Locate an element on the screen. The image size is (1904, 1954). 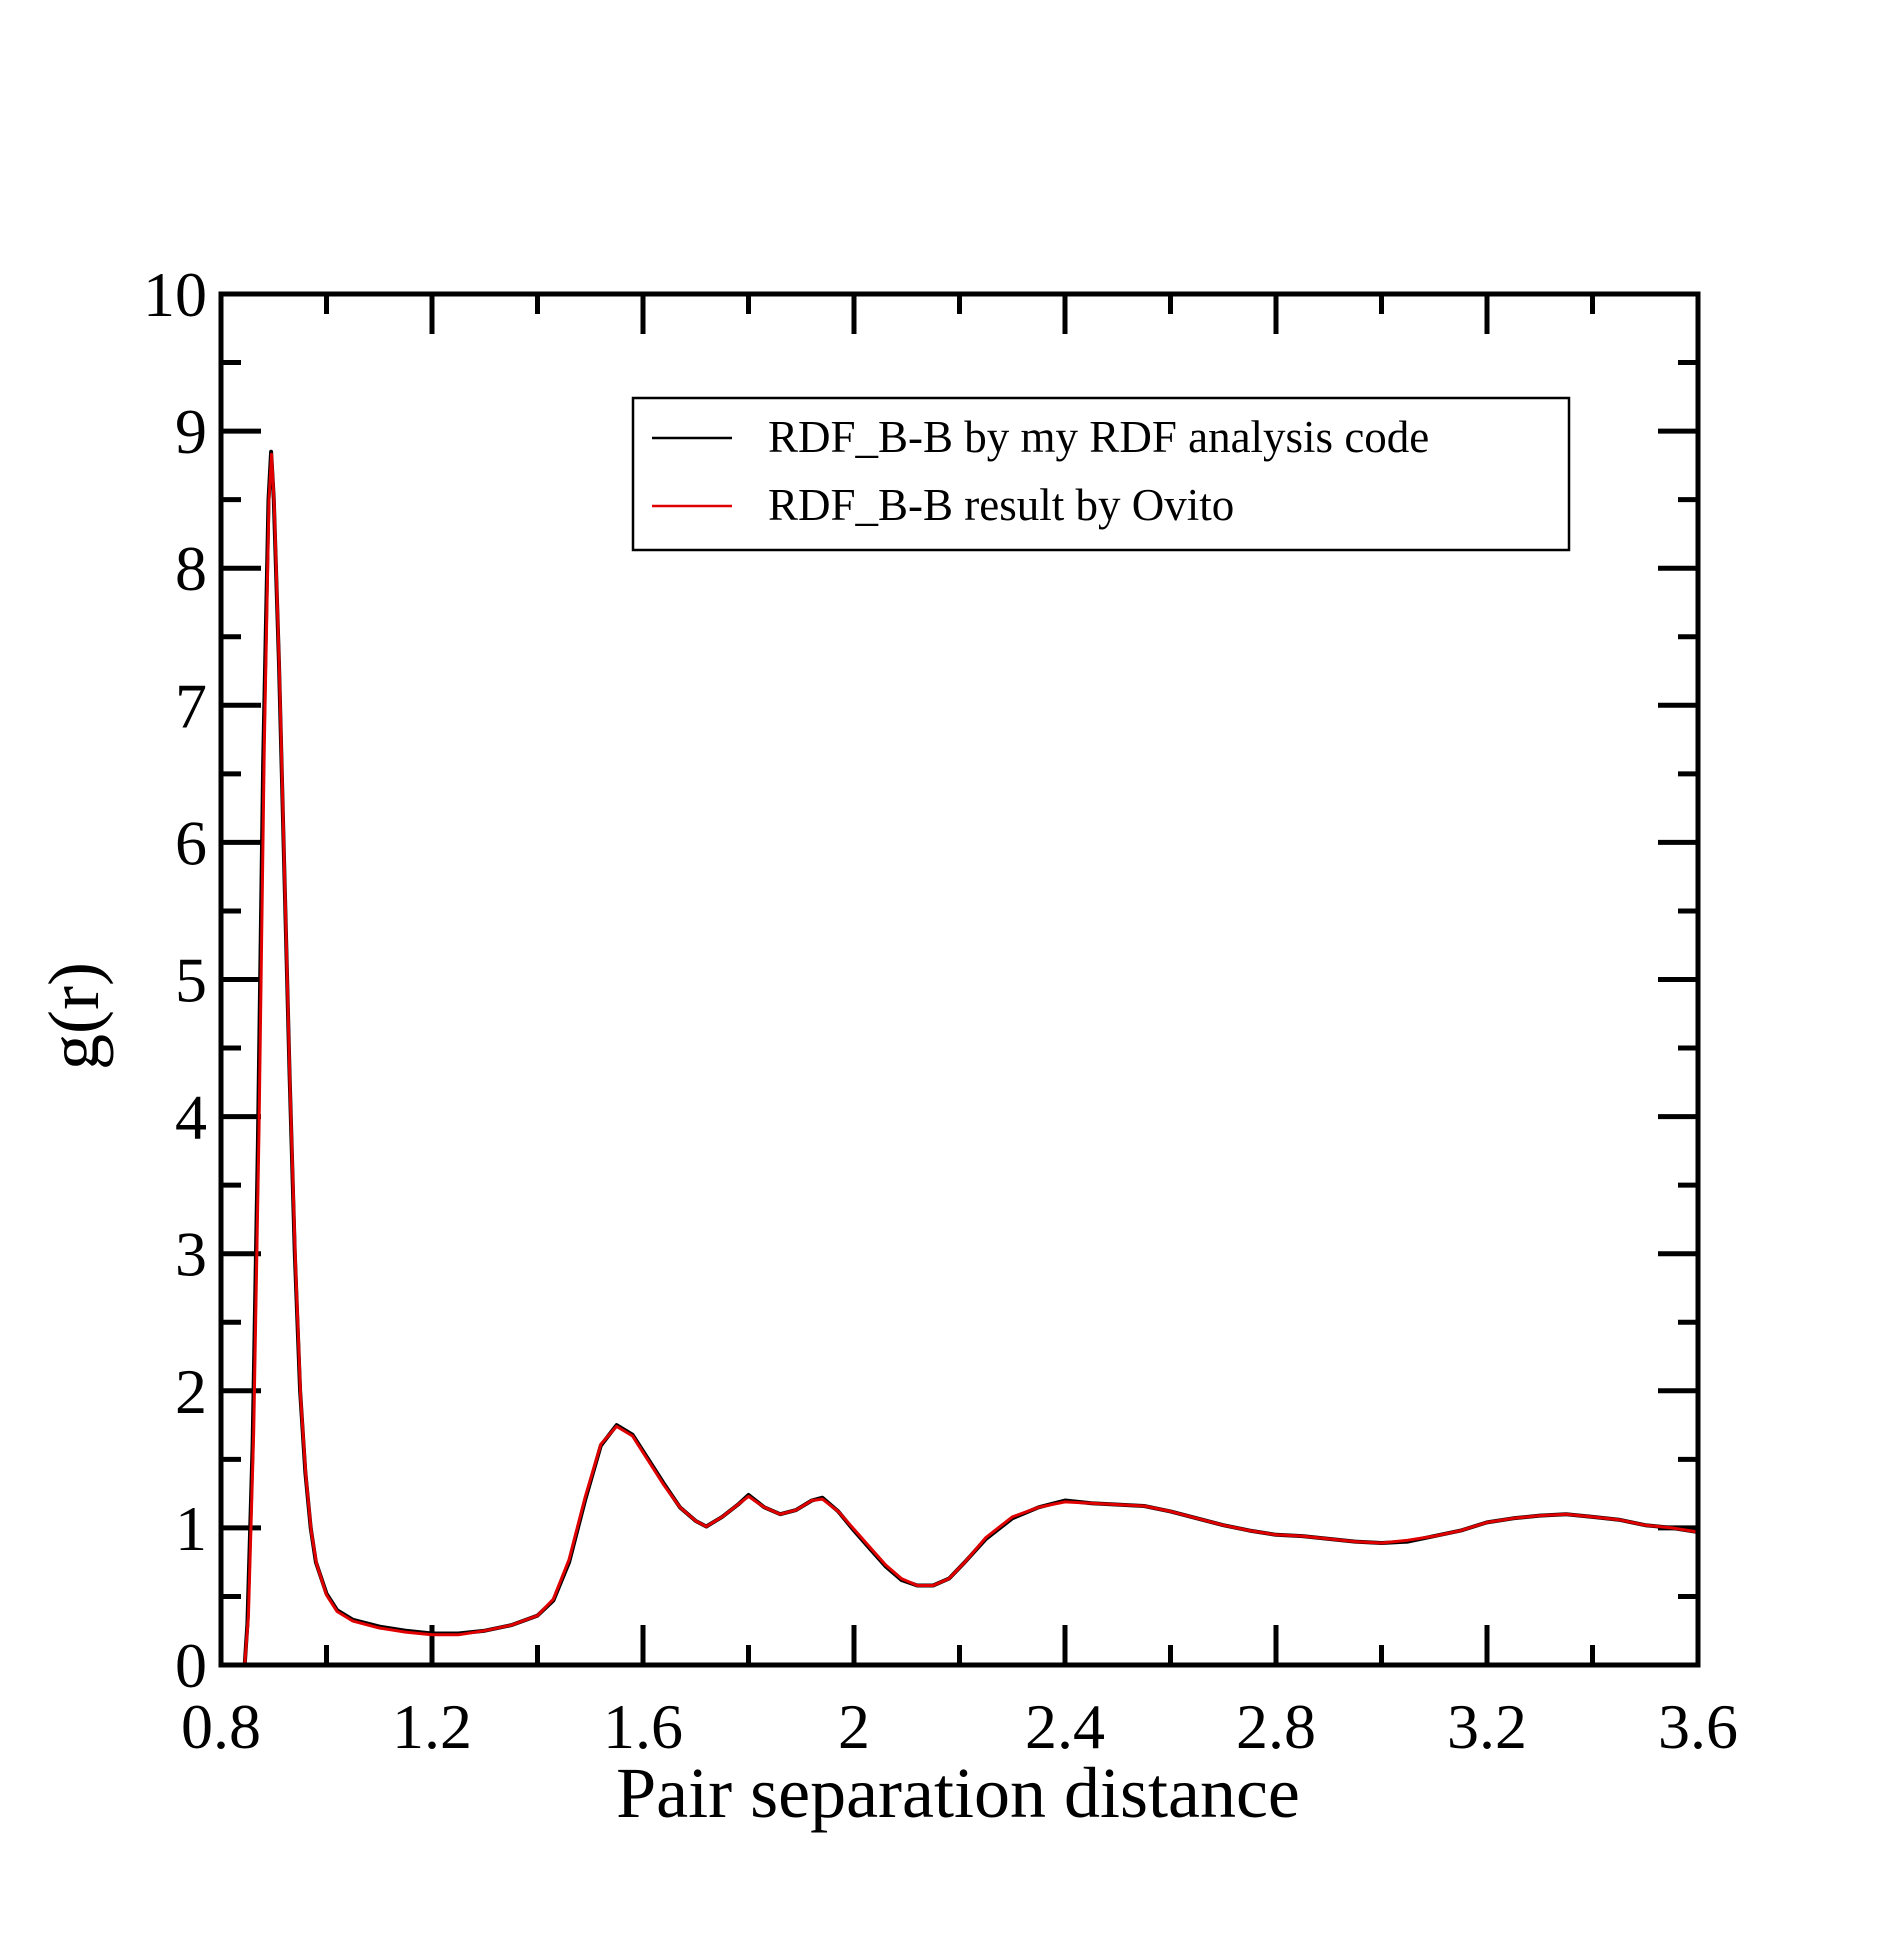
y-tick-label: 9 is located at coordinates (191, 431).